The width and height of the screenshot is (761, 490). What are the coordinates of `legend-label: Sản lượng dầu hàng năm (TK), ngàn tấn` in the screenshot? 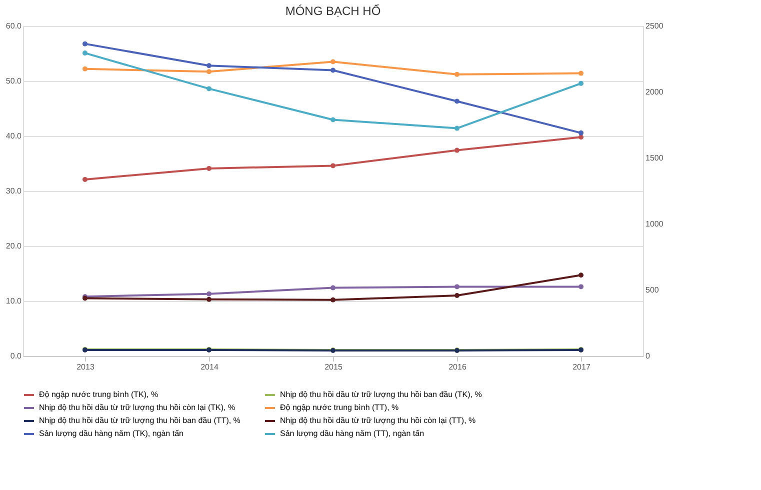 It's located at (111, 433).